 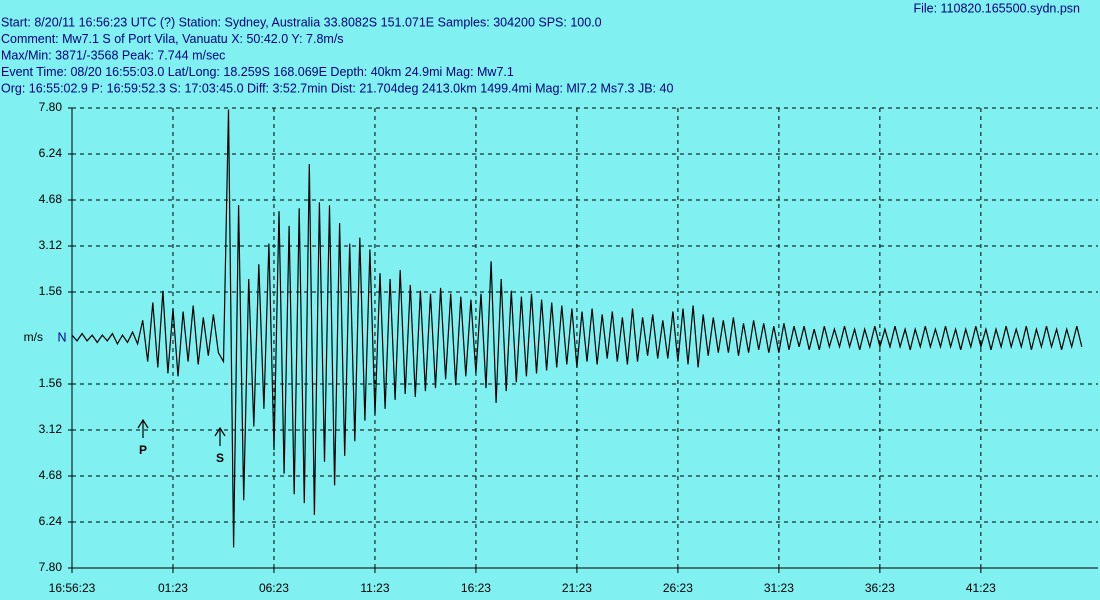 I want to click on phase-label: S, so click(x=220, y=458).